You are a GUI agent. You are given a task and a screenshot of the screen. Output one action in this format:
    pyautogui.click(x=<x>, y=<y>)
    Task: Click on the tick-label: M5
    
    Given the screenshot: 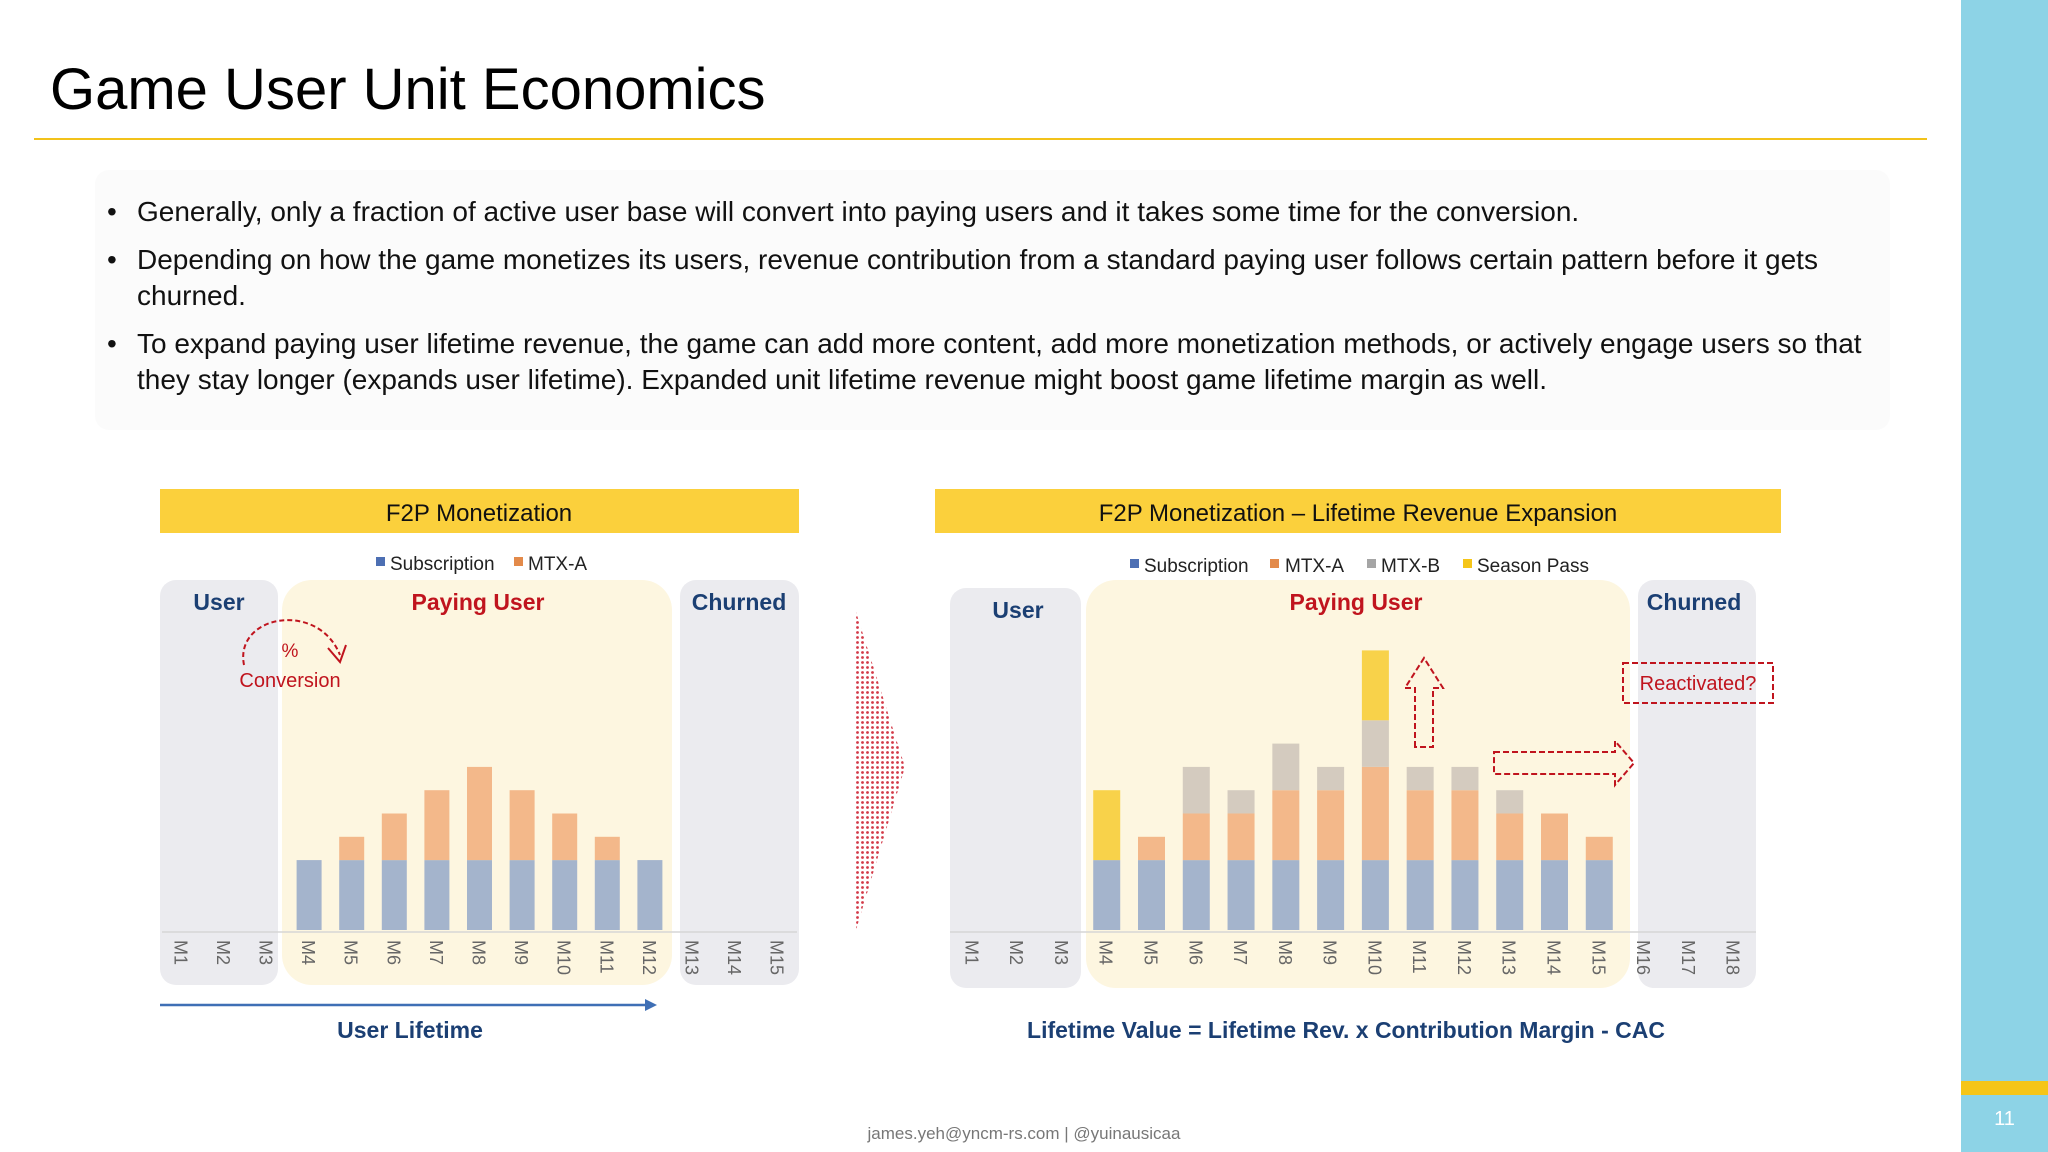 What is the action you would take?
    pyautogui.click(x=351, y=952)
    